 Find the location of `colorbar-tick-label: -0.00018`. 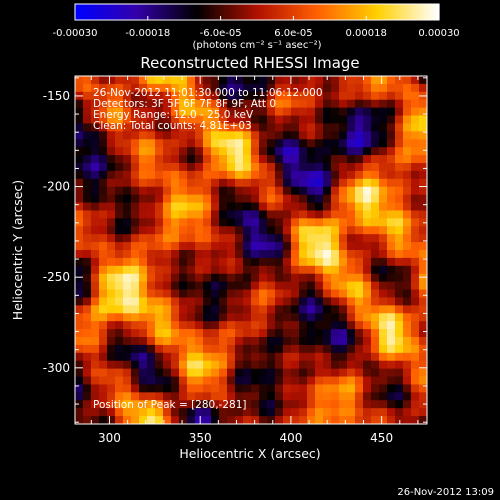

colorbar-tick-label: -0.00018 is located at coordinates (147, 33).